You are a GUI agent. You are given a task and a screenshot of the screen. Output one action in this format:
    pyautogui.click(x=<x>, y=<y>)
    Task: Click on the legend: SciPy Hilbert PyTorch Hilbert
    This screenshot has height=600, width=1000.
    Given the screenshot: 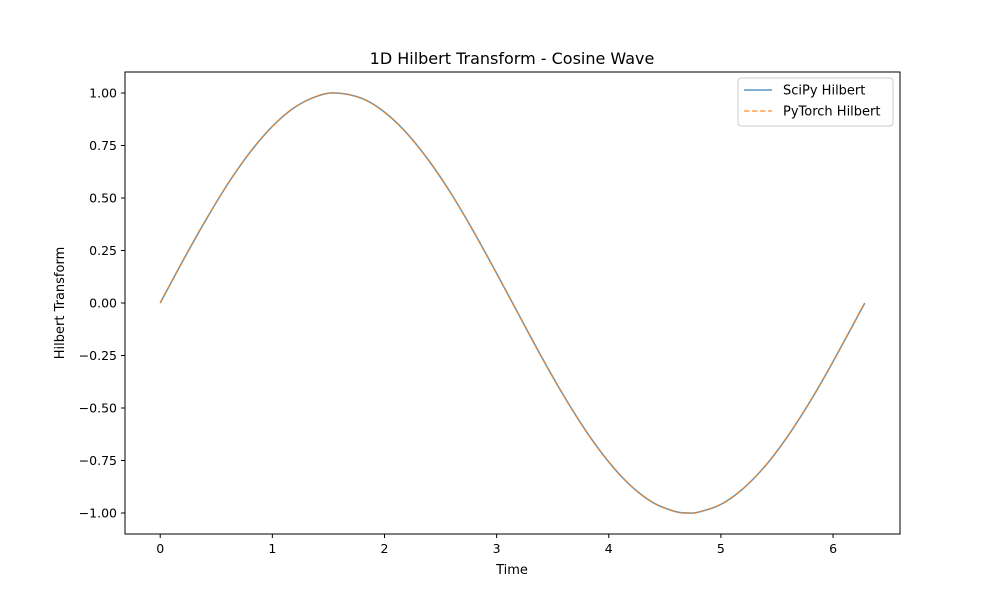 What is the action you would take?
    pyautogui.click(x=815, y=102)
    